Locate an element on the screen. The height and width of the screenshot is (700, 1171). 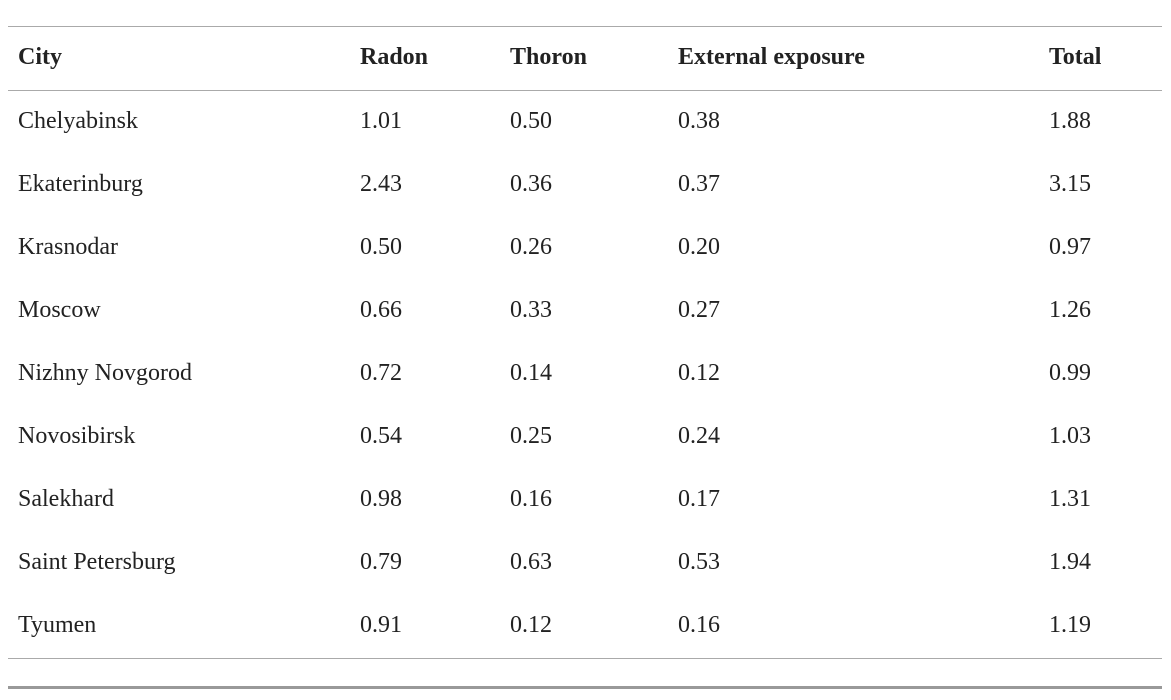
table-row: Moscow 0.66 0.33 0.27 1.26 is located at coordinates (585, 311).